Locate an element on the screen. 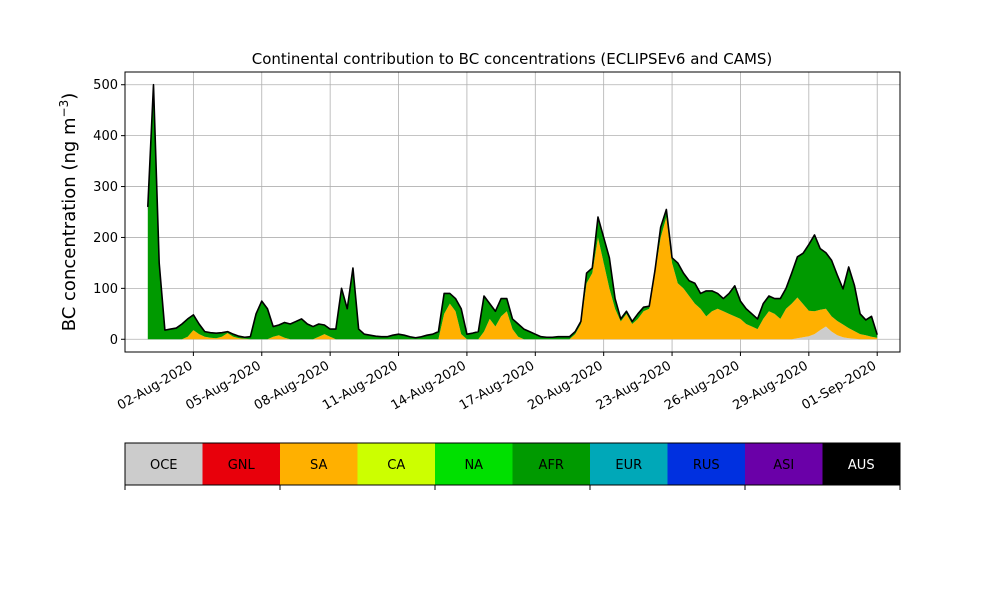 Image resolution: width=1000 pixels, height=600 pixels. legend: OCE GNL SA CA NA AFR EUR RUS ASI AUS is located at coordinates (512, 466).